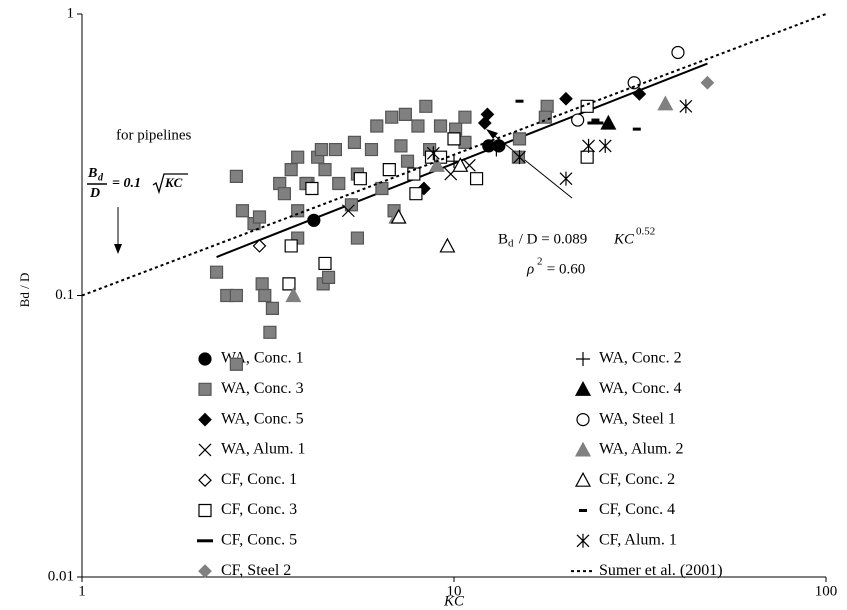  What do you see at coordinates (94, 193) in the screenshot?
I see `formula-denominator: D` at bounding box center [94, 193].